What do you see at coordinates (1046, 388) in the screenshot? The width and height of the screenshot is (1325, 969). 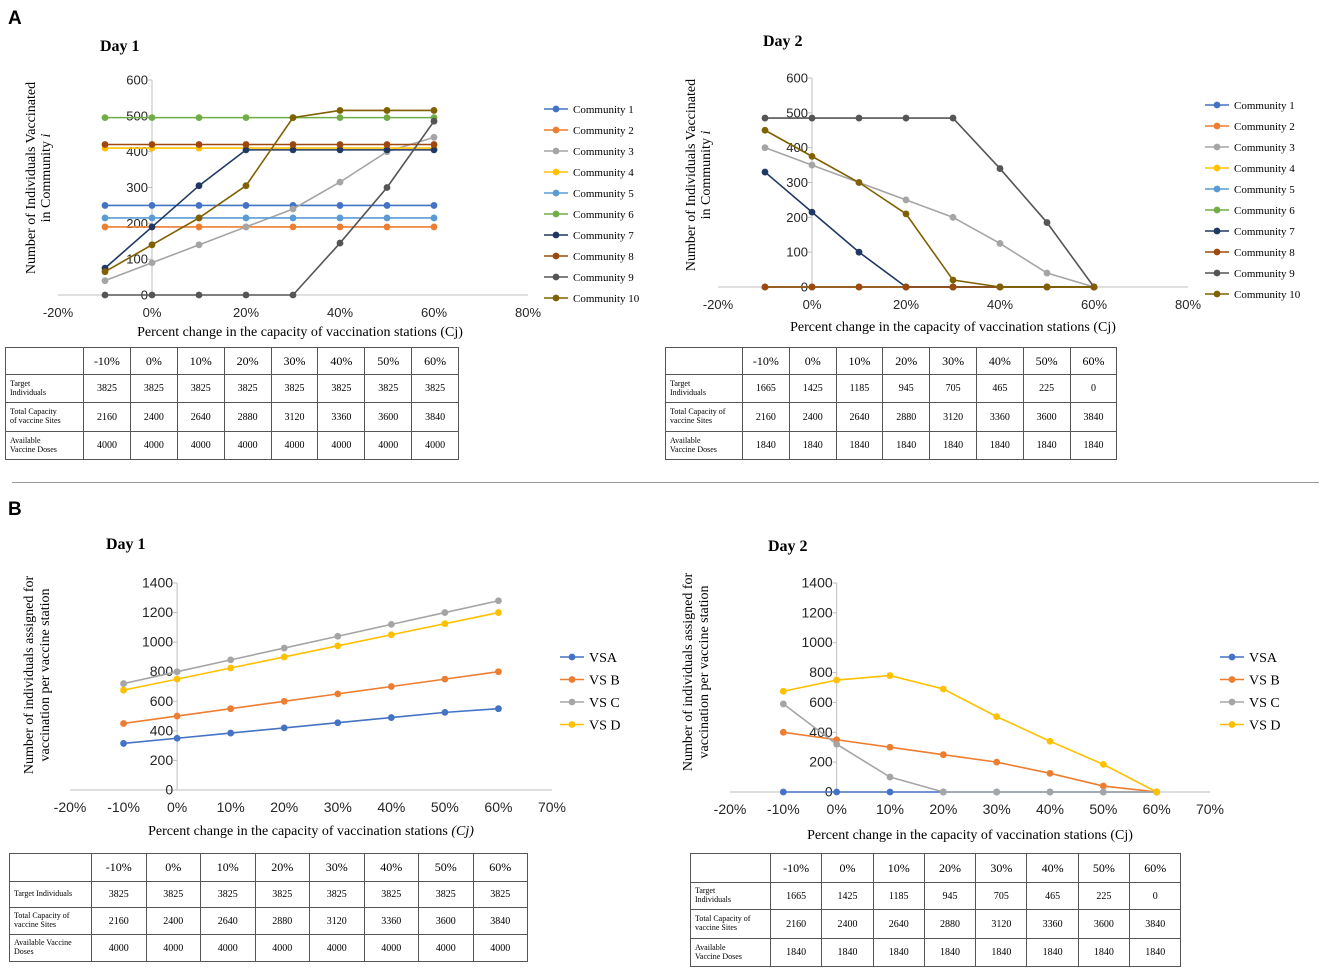 I see `table-cell: 225` at bounding box center [1046, 388].